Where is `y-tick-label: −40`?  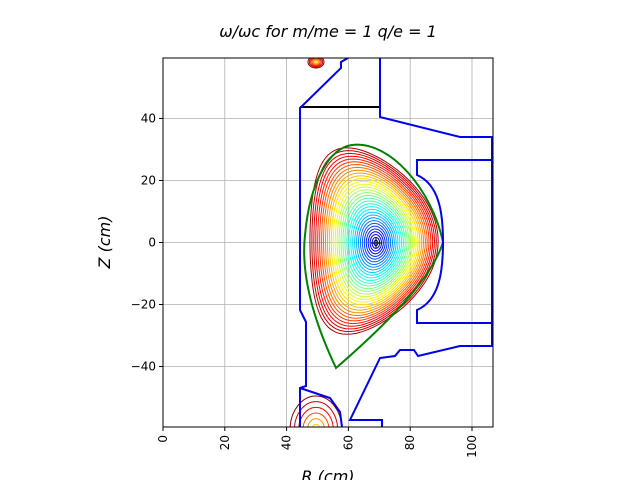 y-tick-label: −40 is located at coordinates (143, 367).